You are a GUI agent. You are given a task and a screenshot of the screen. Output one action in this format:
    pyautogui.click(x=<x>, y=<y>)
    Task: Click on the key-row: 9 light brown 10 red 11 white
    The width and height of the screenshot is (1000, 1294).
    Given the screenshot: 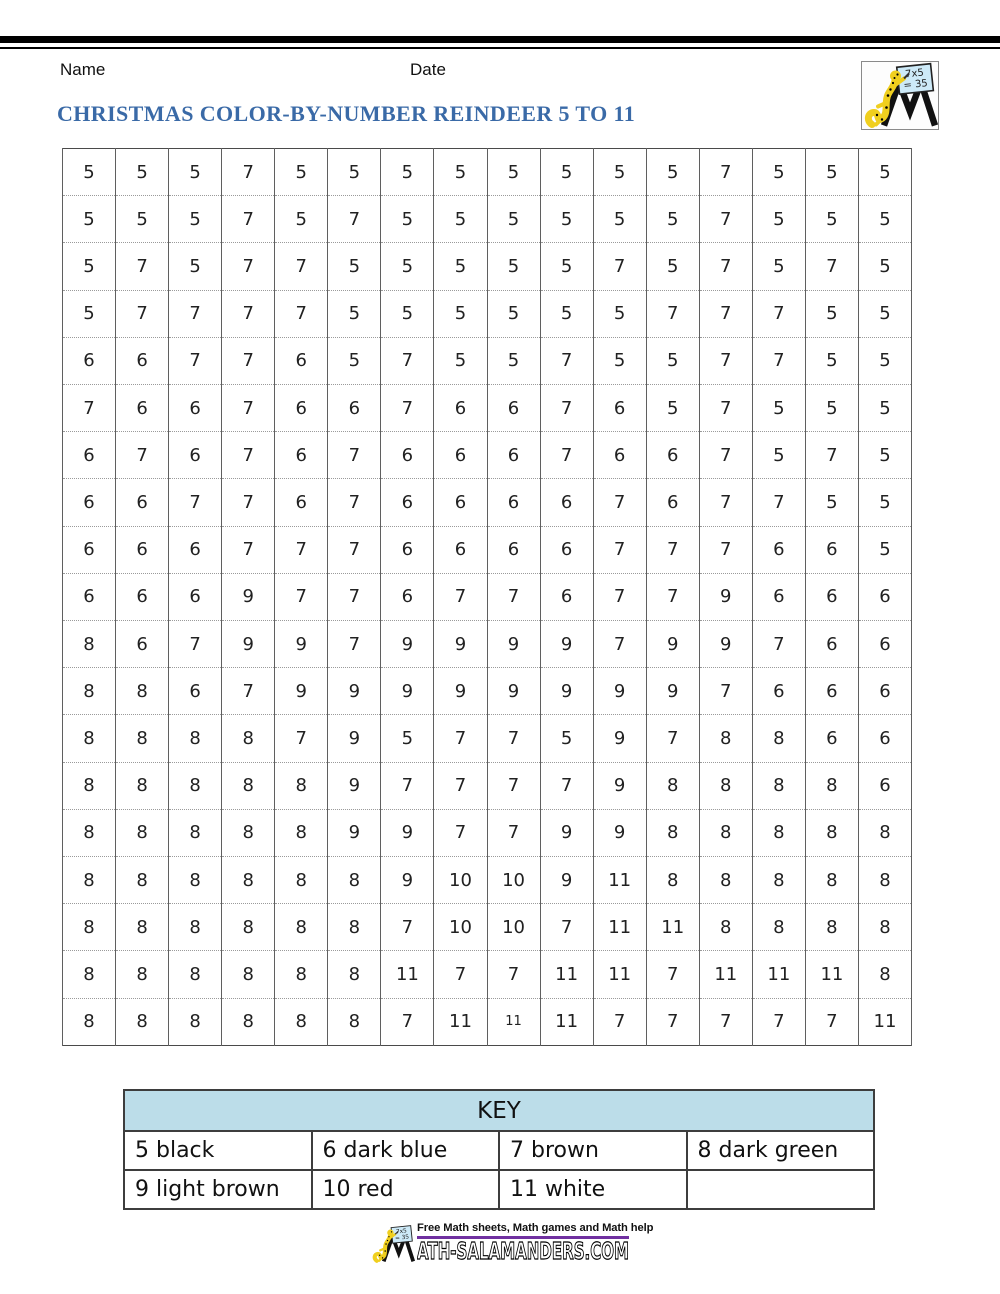 What is the action you would take?
    pyautogui.click(x=499, y=1189)
    